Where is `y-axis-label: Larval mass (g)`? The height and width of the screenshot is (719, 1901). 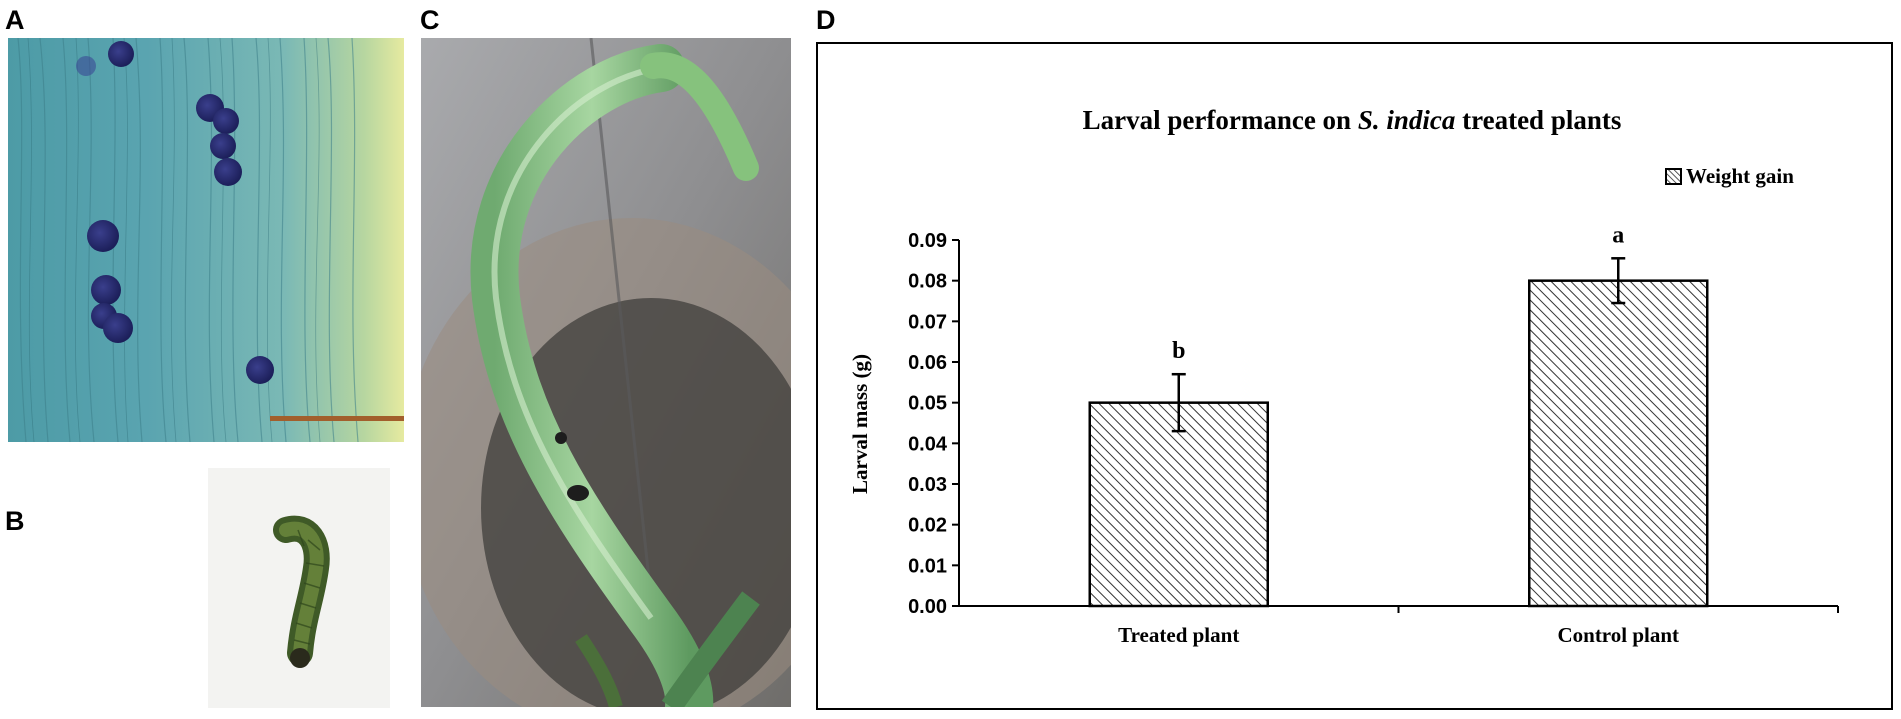 y-axis-label: Larval mass (g) is located at coordinates (860, 424).